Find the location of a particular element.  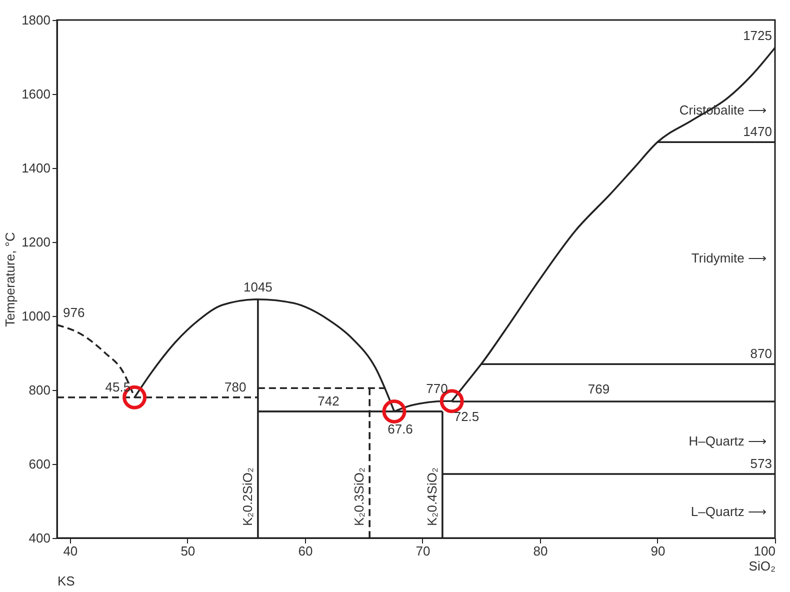

x-tick-label: 80 is located at coordinates (540, 551).